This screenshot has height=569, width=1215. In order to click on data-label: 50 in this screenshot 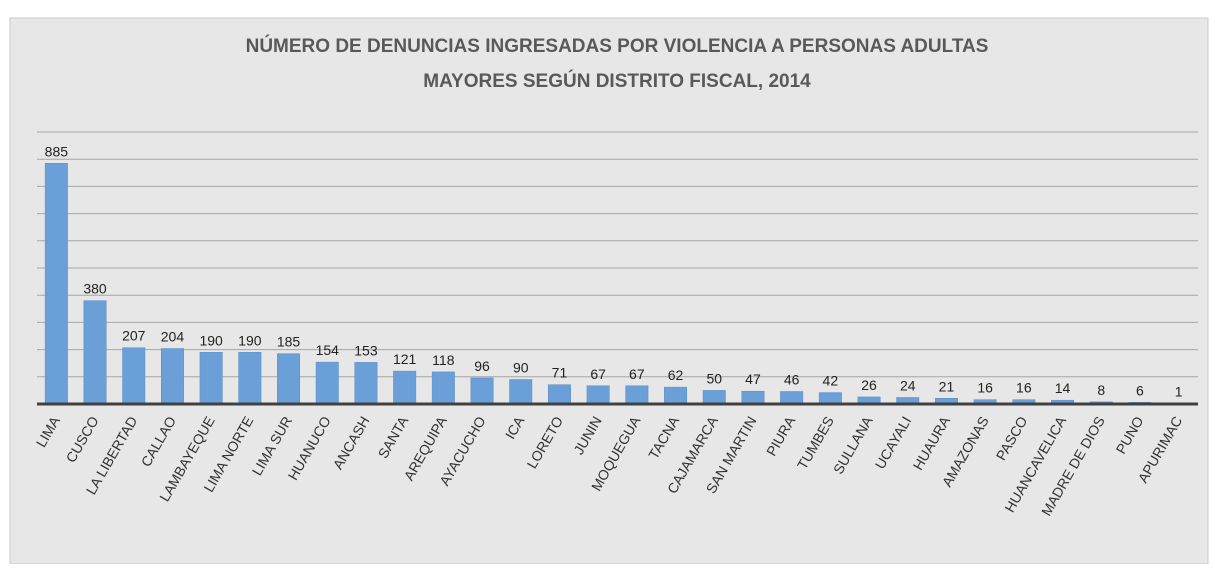, I will do `click(714, 378)`.